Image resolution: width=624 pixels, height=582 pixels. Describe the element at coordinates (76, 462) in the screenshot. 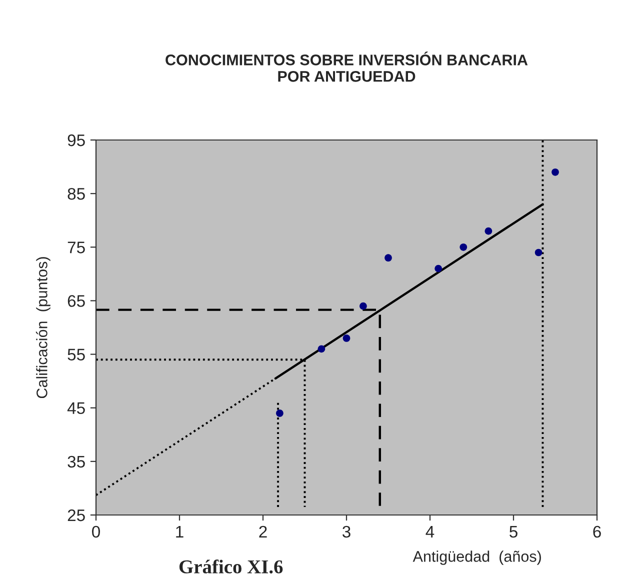

I see `y-tick-label: 35` at that location.